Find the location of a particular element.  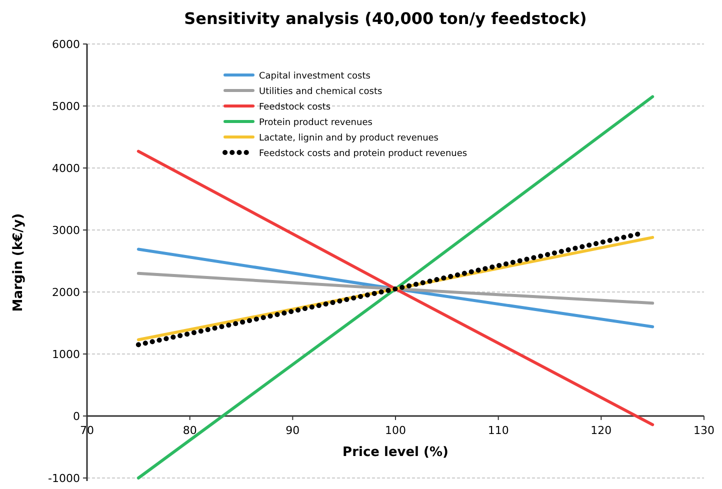

x-tick-label: 90 is located at coordinates (293, 430).